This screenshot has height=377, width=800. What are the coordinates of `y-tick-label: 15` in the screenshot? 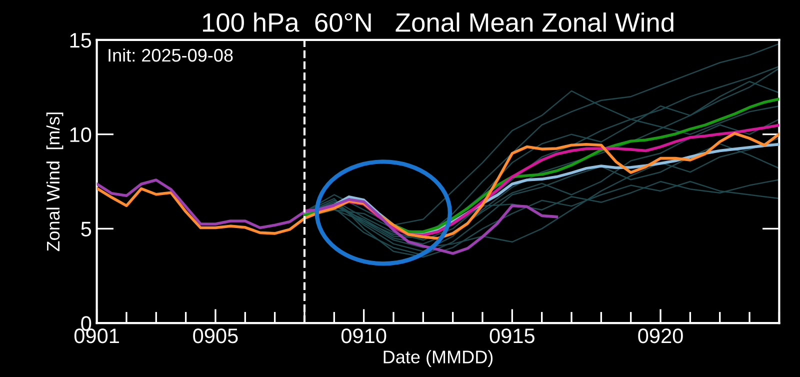 It's located at (81, 40).